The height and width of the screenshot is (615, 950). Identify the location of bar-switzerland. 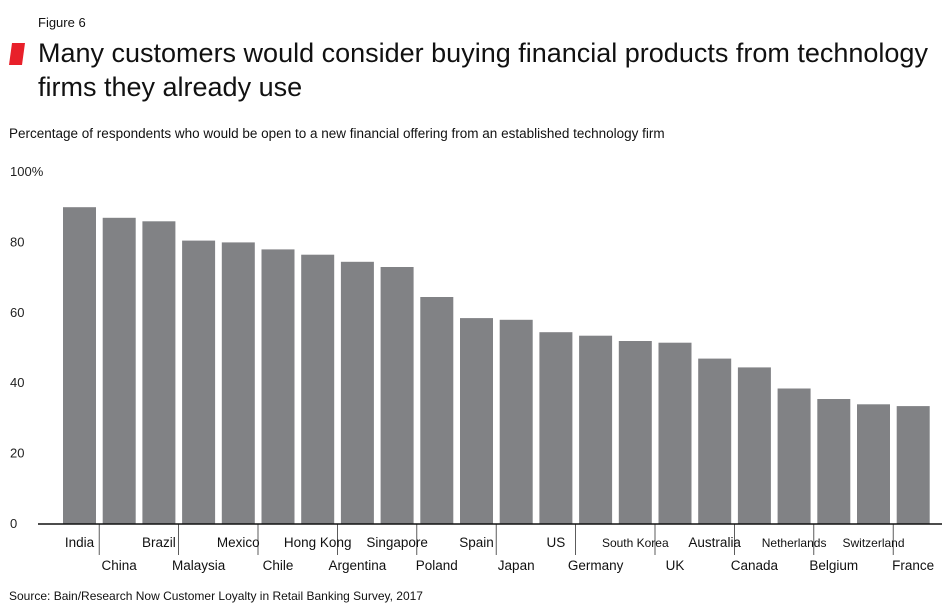
(873, 464).